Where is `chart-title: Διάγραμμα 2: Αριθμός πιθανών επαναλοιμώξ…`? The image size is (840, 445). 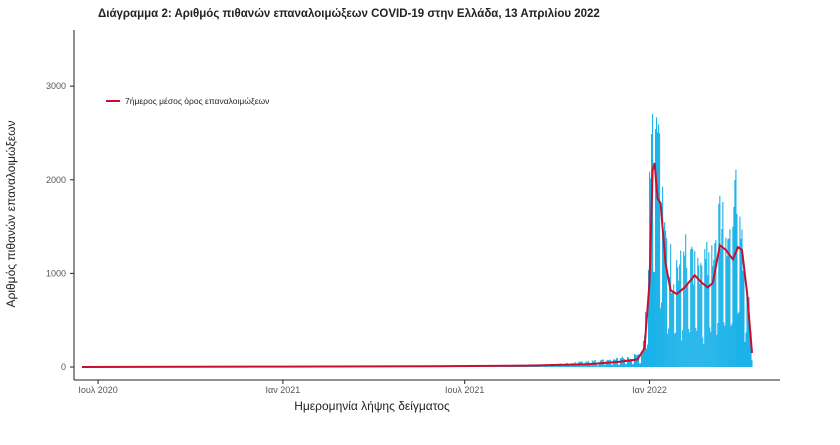 chart-title: Διάγραμμα 2: Αριθμός πιθανών επαναλοιμώξ… is located at coordinates (349, 14).